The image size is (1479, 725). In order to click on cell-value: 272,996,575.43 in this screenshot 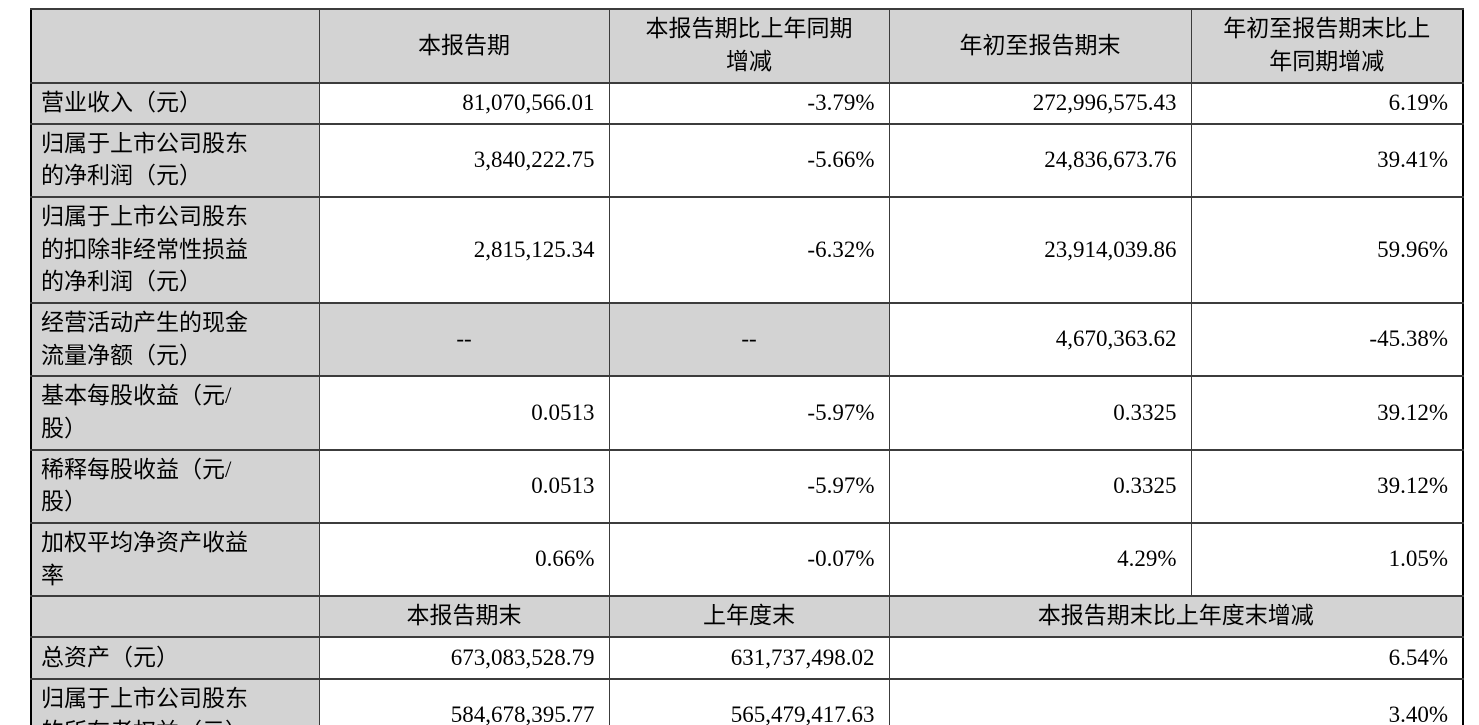, I will do `click(1040, 103)`.